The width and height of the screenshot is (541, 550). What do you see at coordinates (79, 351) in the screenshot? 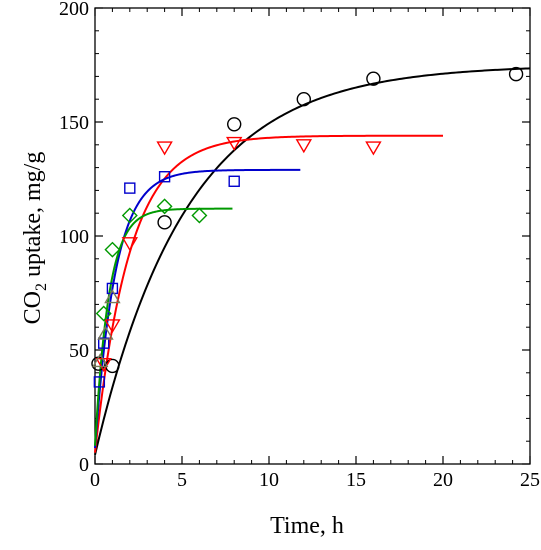
I see `y-tick-label: 50` at bounding box center [79, 351].